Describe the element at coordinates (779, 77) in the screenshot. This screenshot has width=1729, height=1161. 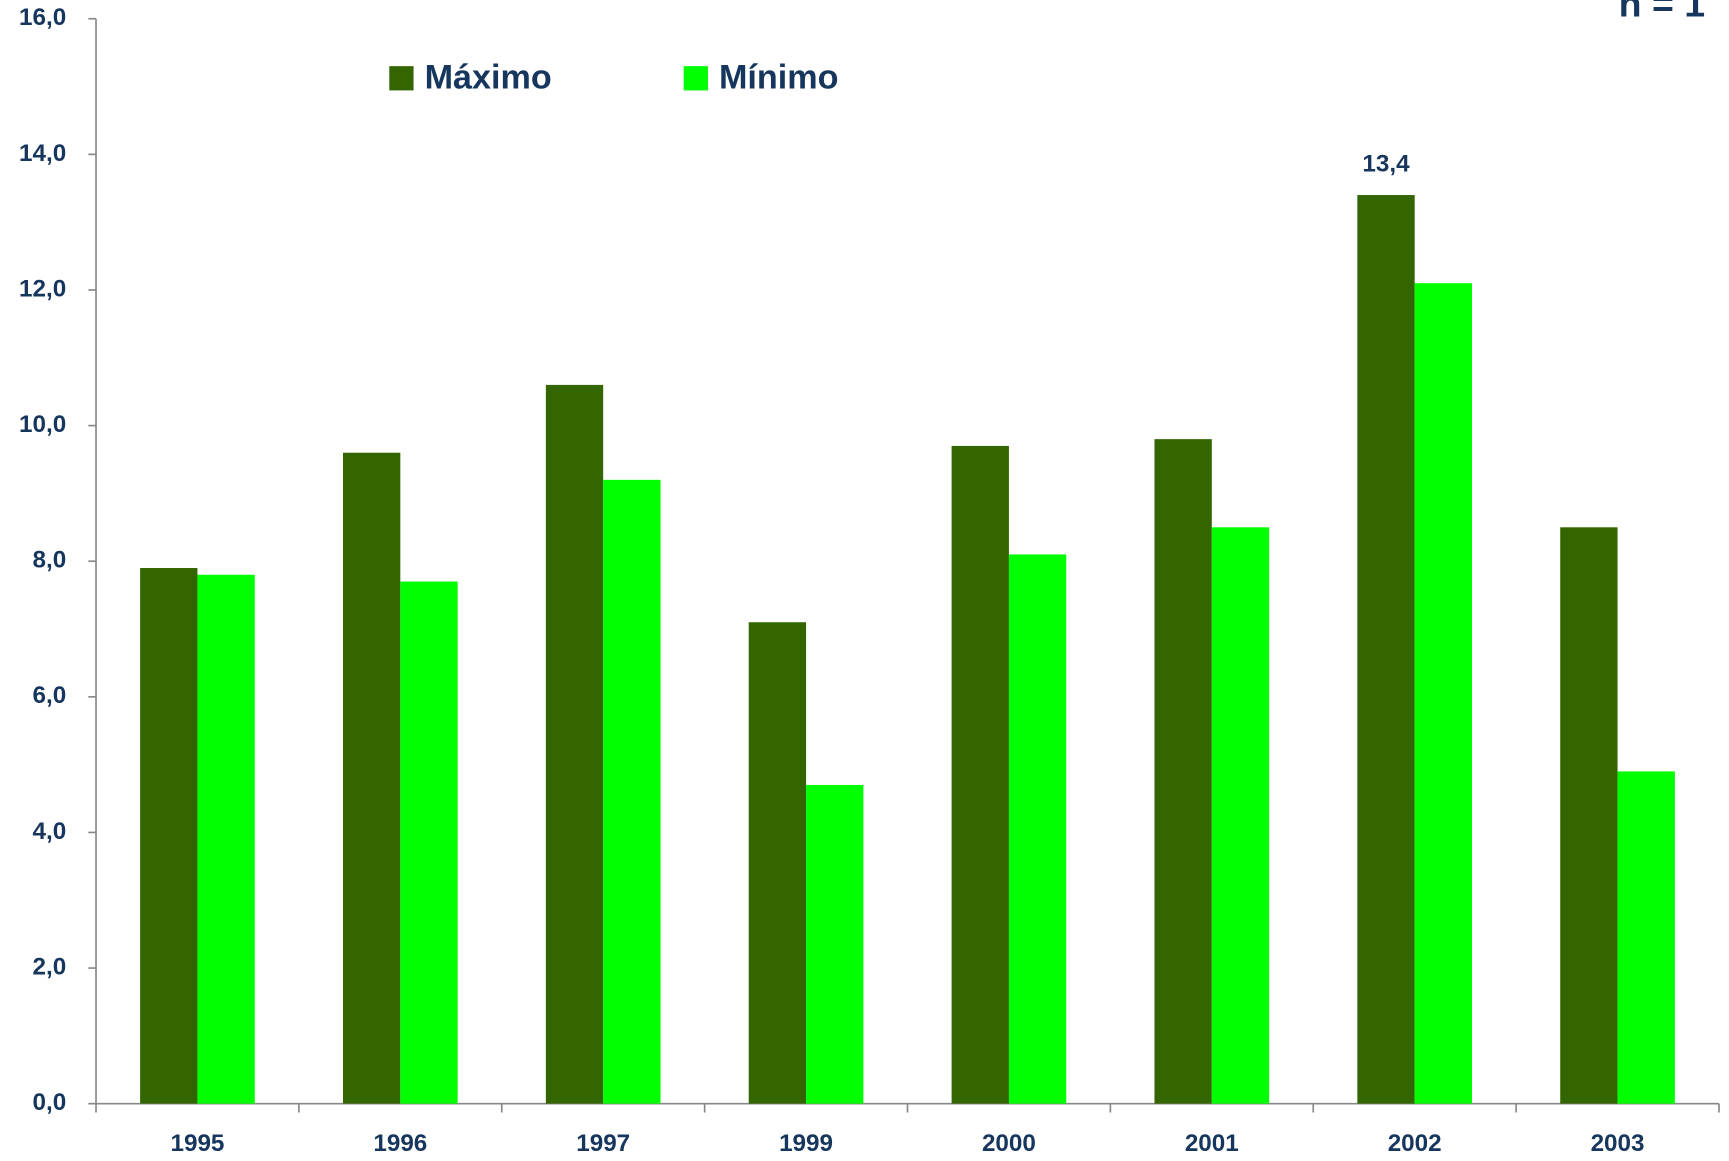
I see `legend-label: Mínimo` at that location.